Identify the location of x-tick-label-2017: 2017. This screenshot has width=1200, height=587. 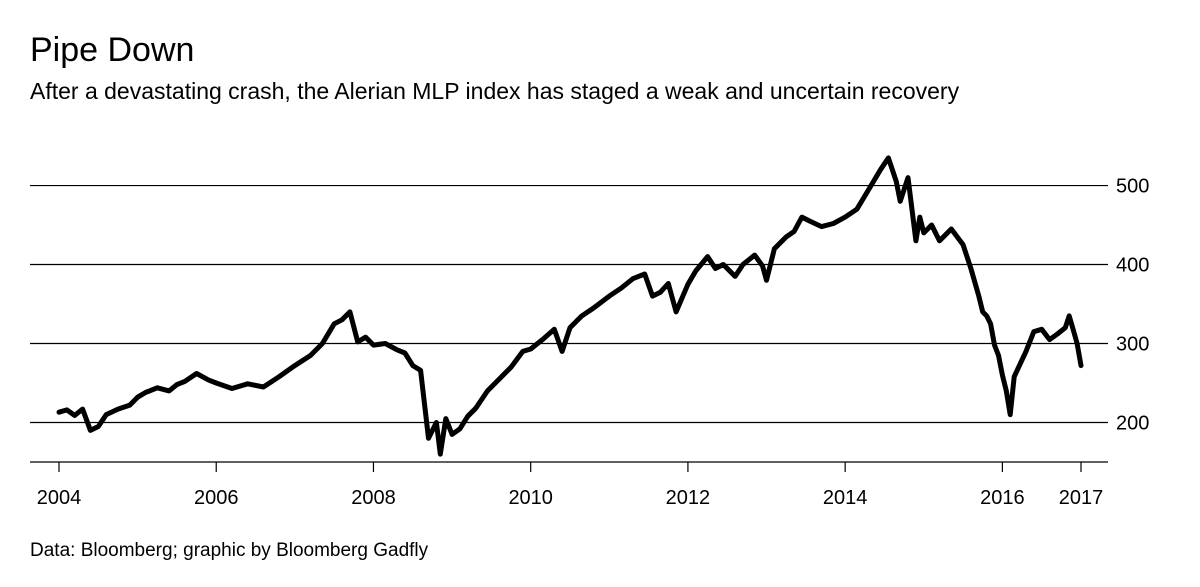
(1081, 498).